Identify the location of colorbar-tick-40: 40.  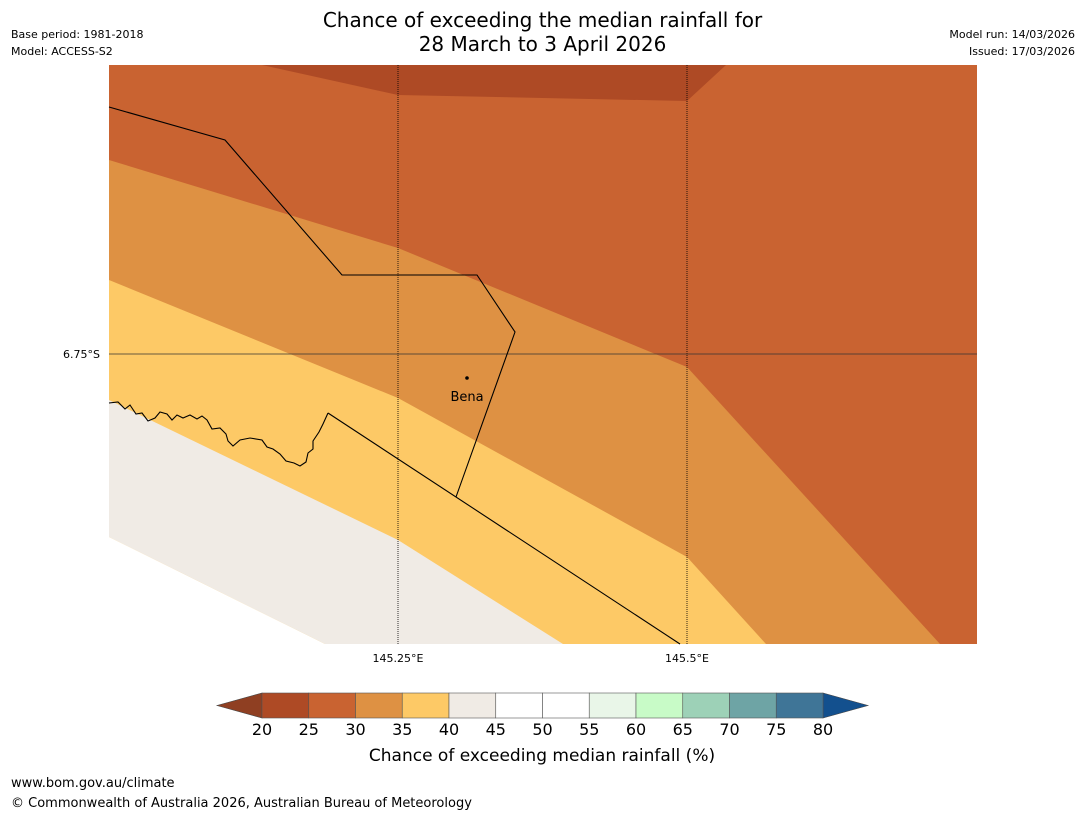
(449, 729).